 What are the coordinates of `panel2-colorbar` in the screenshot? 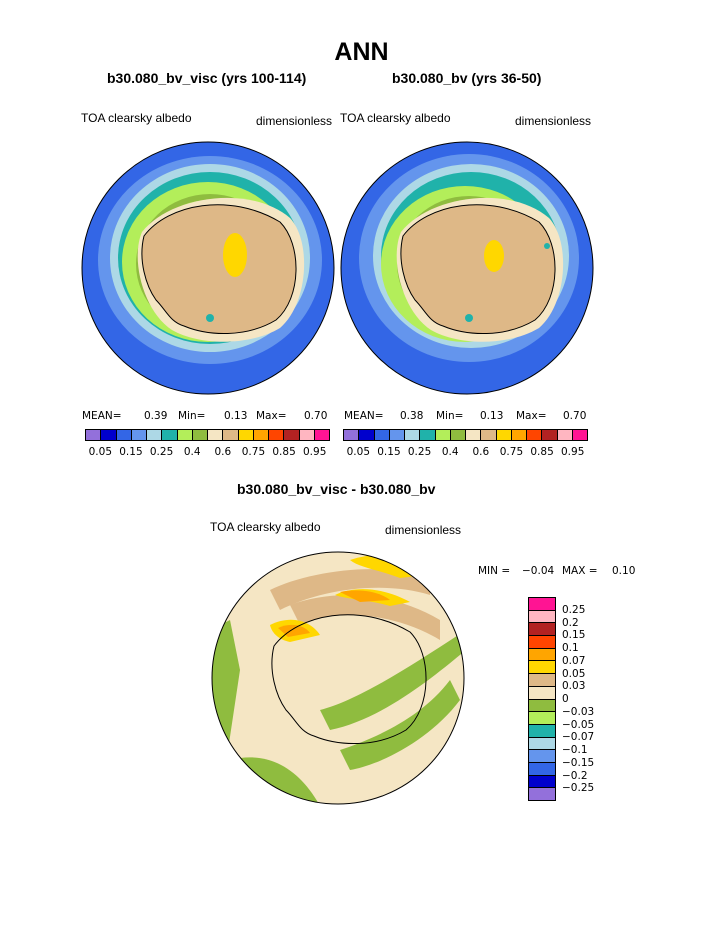 It's located at (465, 435).